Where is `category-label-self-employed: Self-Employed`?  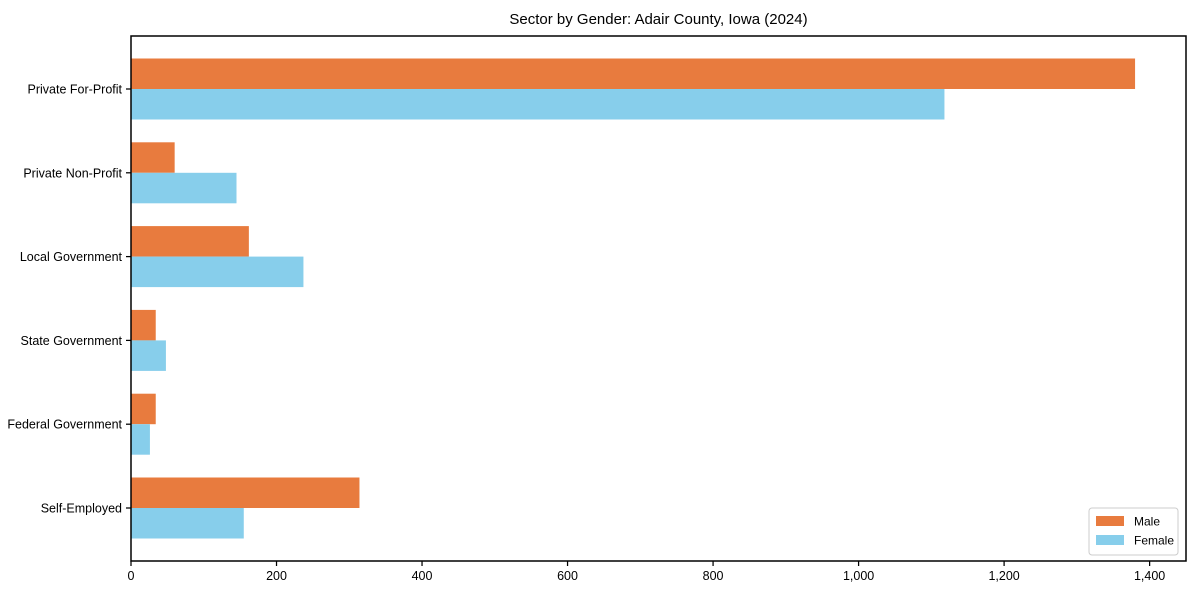 category-label-self-employed: Self-Employed is located at coordinates (81, 509).